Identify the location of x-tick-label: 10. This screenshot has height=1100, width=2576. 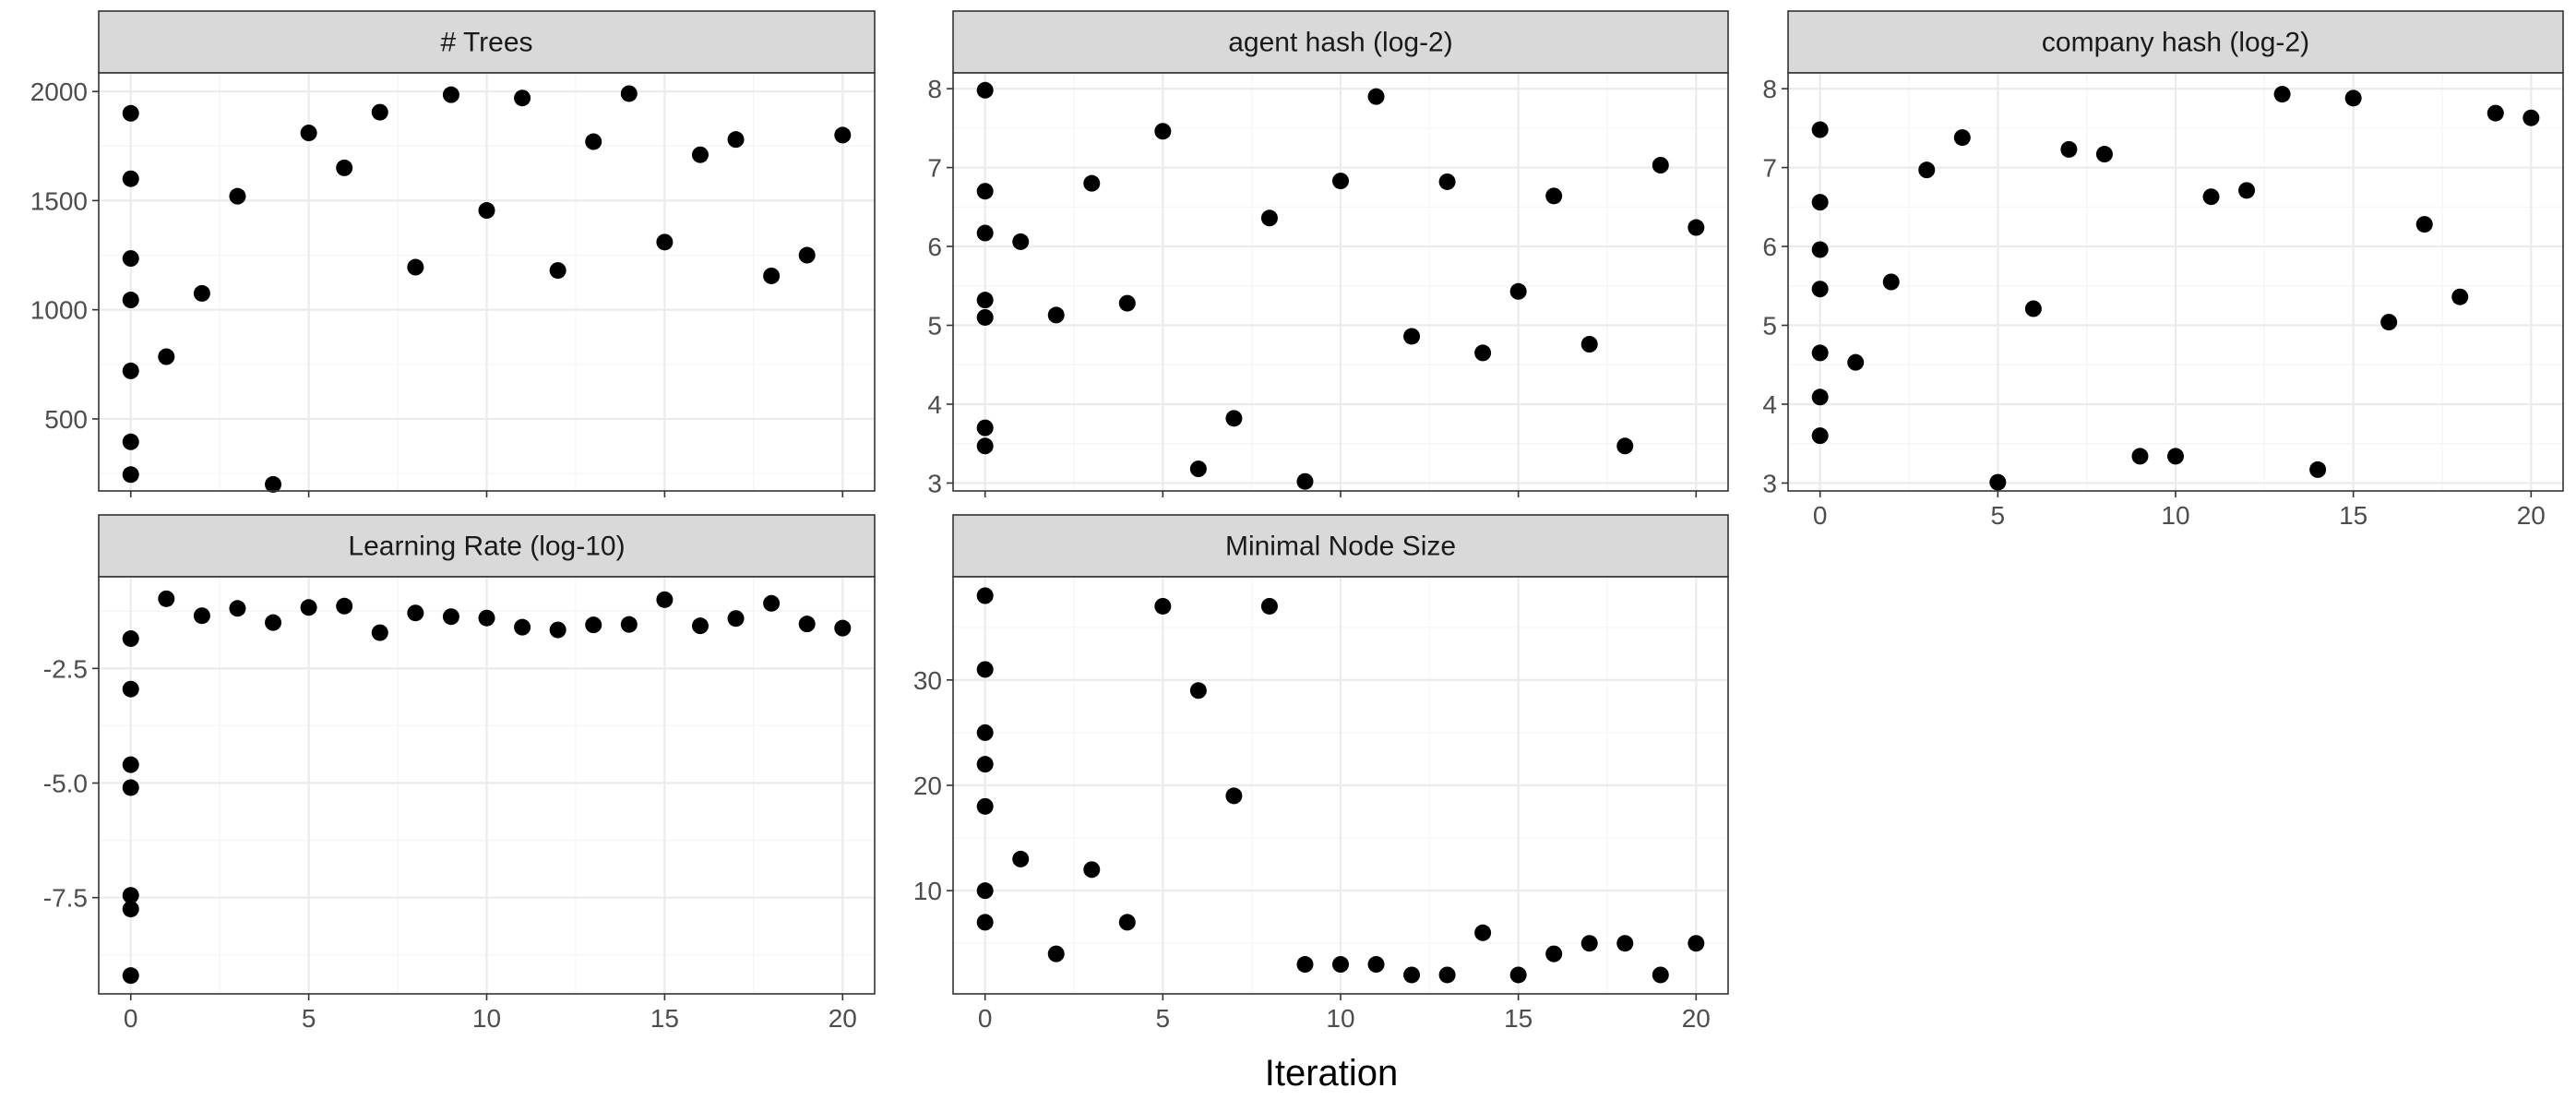
(2175, 515).